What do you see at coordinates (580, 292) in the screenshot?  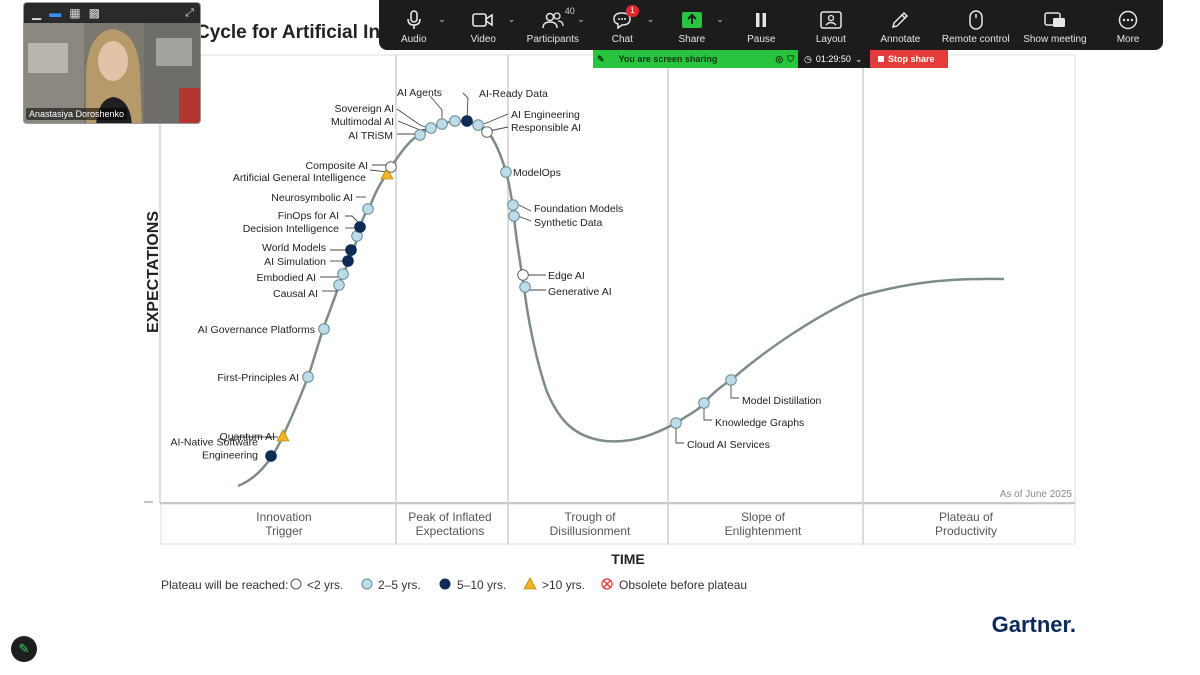 I see `label-generative-ai: Generative AI` at bounding box center [580, 292].